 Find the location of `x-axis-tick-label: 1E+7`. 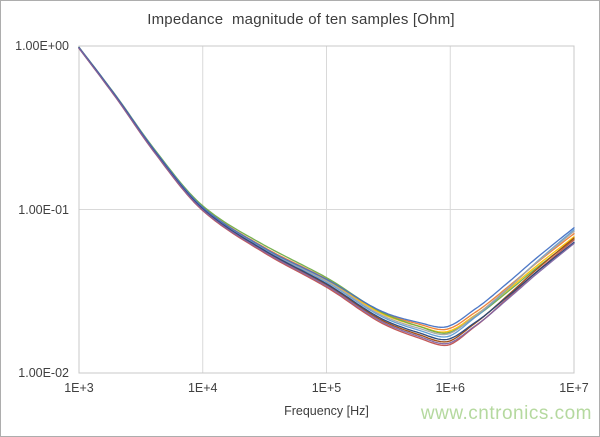

x-axis-tick-label: 1E+7 is located at coordinates (574, 388).